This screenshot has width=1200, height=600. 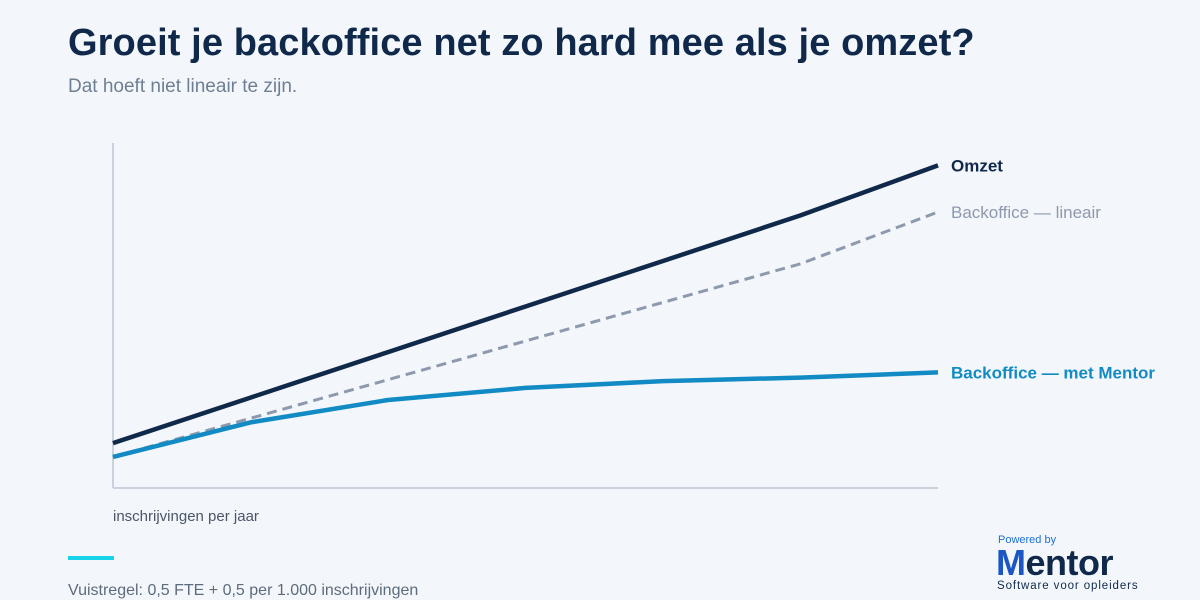 I want to click on brand-tagline: Software voor opleiders, so click(x=1068, y=586).